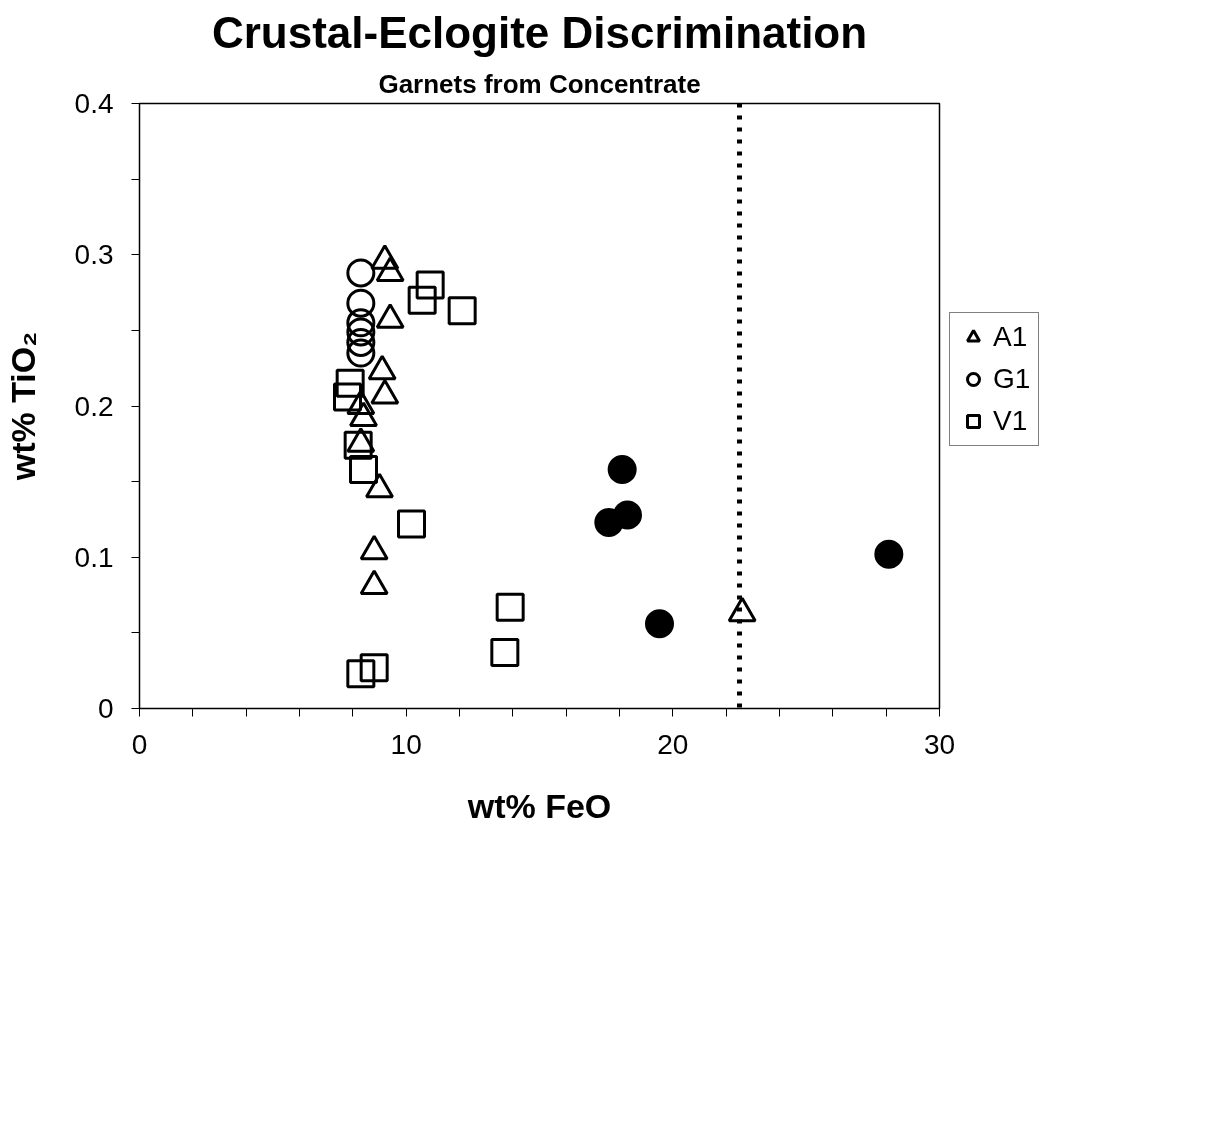 The height and width of the screenshot is (1128, 1232). I want to click on legend-label: A1, so click(1010, 336).